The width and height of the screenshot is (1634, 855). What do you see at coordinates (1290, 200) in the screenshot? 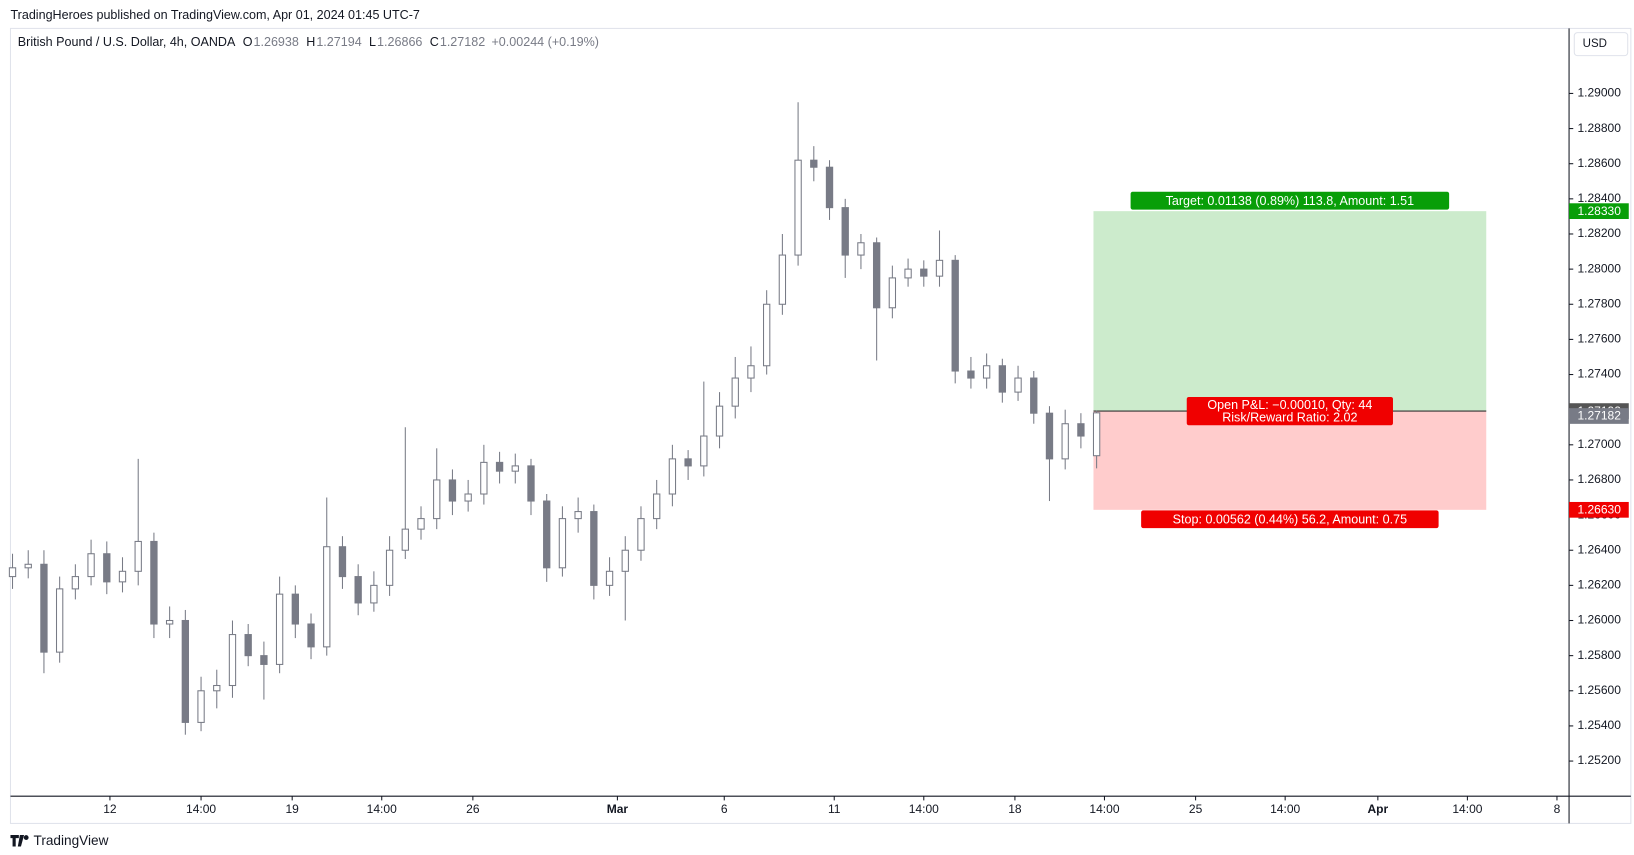
I see `target-label-box` at bounding box center [1290, 200].